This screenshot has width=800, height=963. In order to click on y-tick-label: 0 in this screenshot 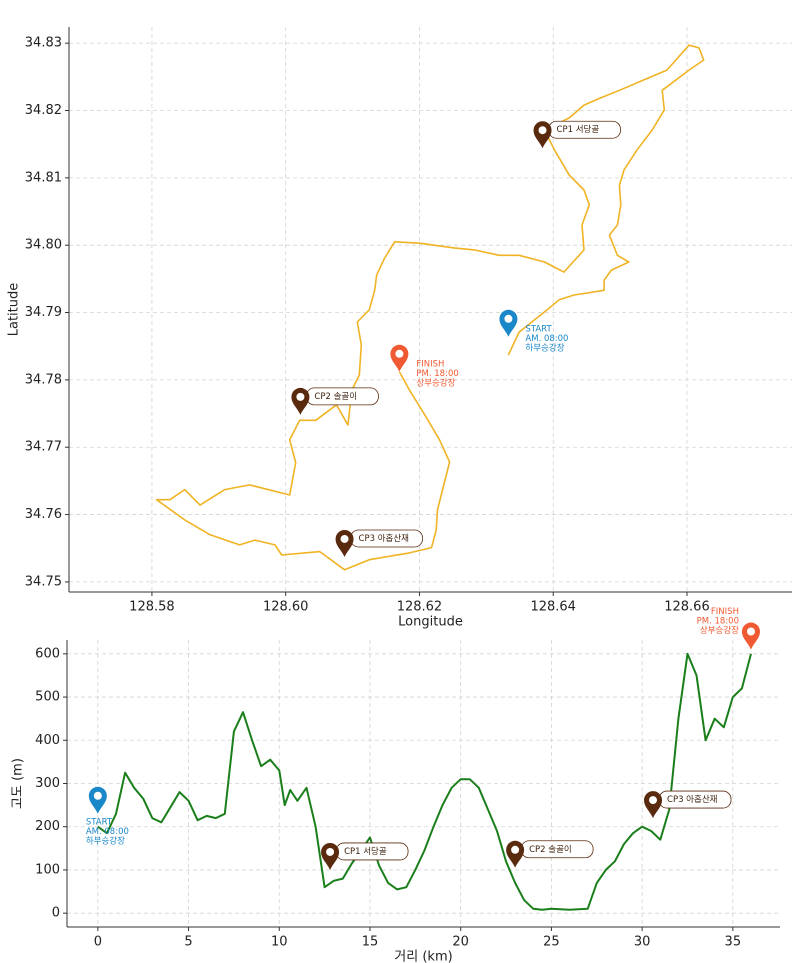, I will do `click(56, 913)`.